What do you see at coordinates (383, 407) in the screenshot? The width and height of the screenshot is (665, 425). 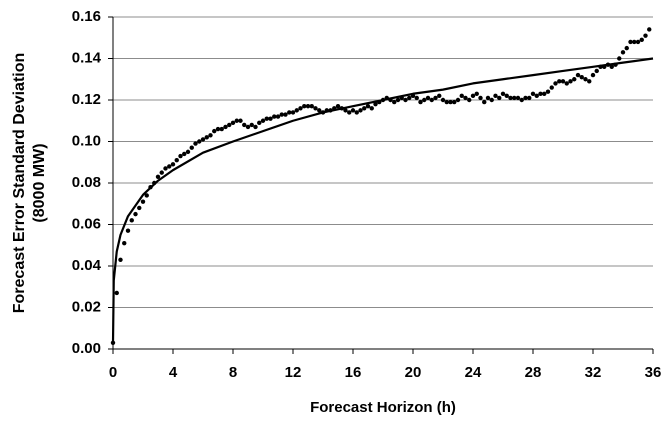 I see `x-axis-label: Forecast Horizon (h)` at bounding box center [383, 407].